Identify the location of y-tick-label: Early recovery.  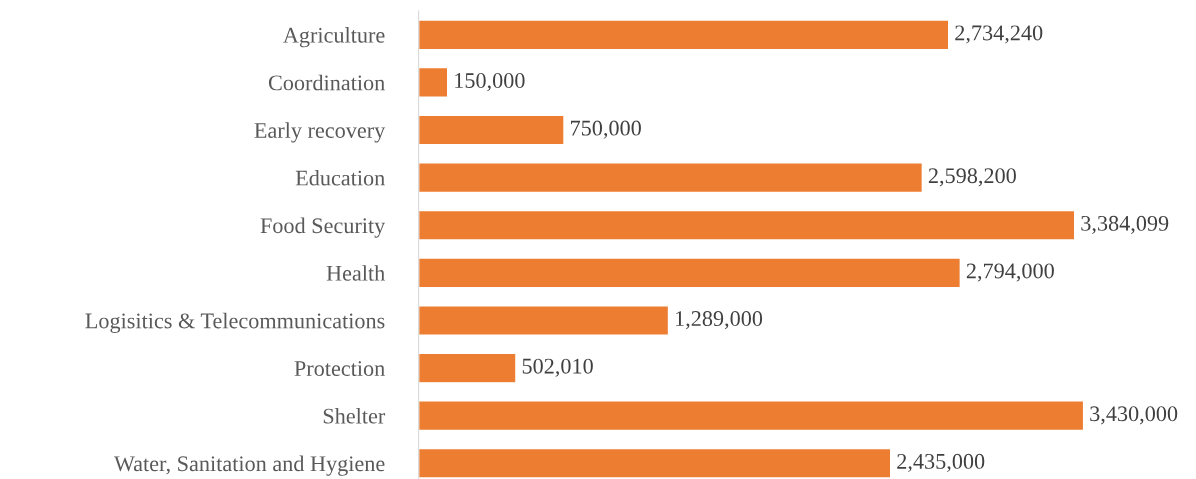
(320, 132).